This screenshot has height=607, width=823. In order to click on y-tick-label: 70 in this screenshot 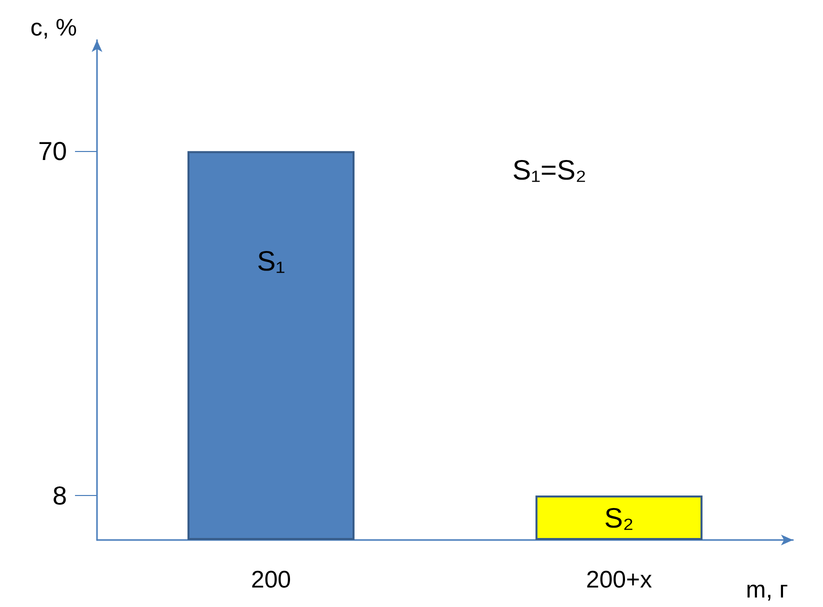, I will do `click(52, 151)`.